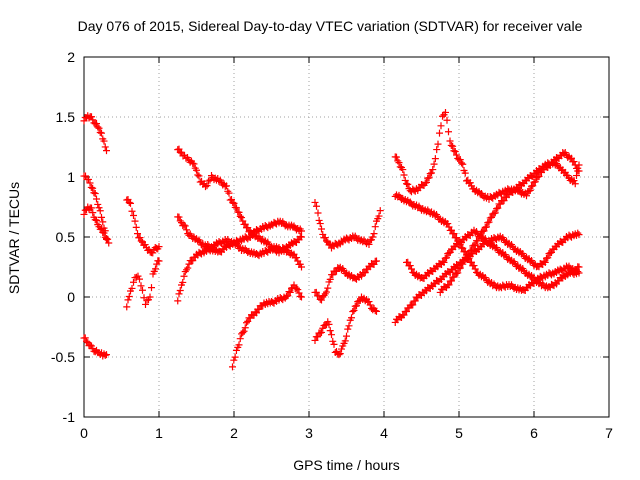  Describe the element at coordinates (66, 237) in the screenshot. I see `y-tick-label: 0.5` at that location.